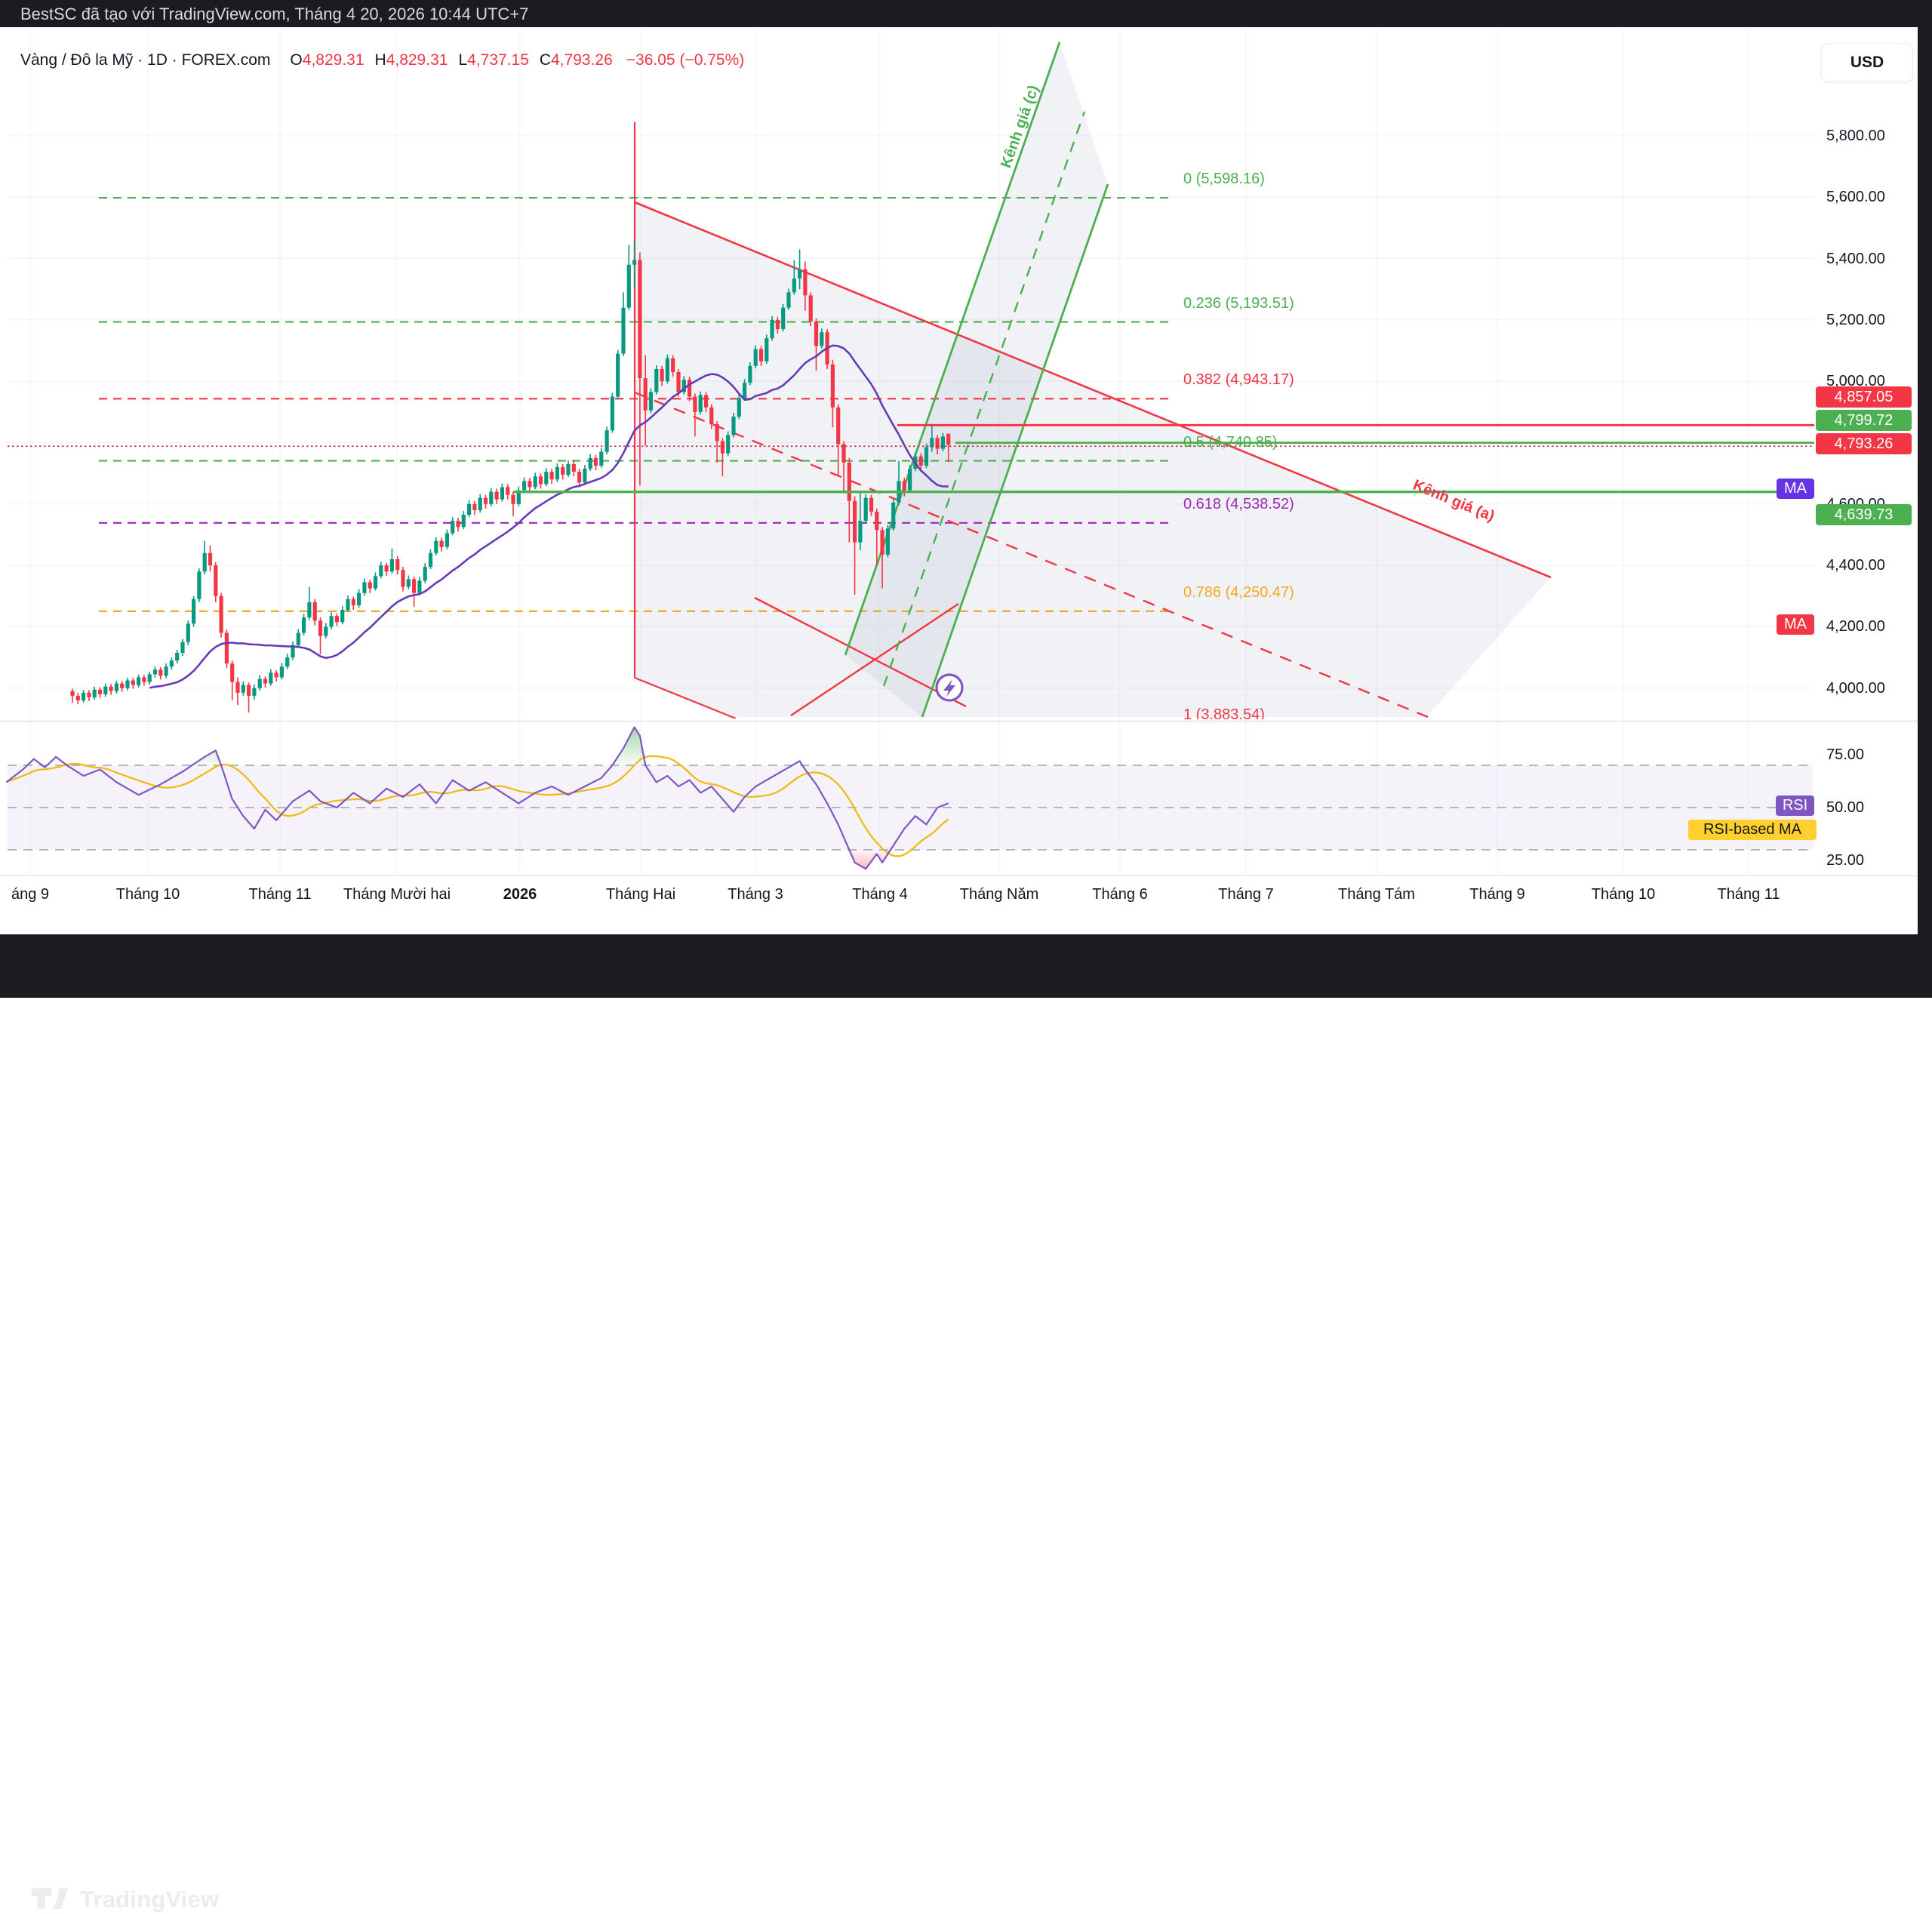 This screenshot has width=1932, height=1914. I want to click on time-tick-label: Tháng 6, so click(1120, 894).